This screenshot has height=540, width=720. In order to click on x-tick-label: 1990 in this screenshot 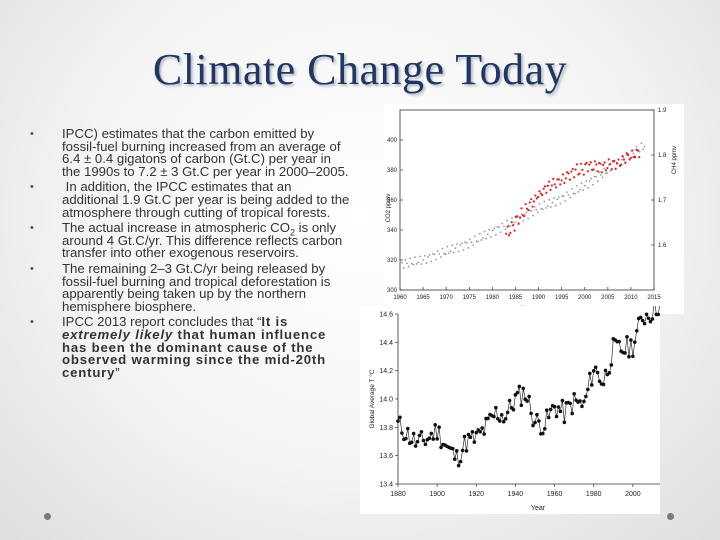, I will do `click(539, 298)`.